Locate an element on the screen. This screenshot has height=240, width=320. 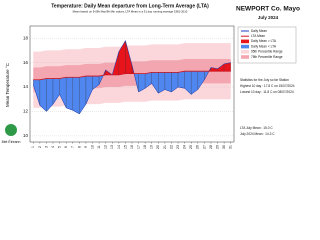
x-tick-label: 11 is located at coordinates (99, 147).